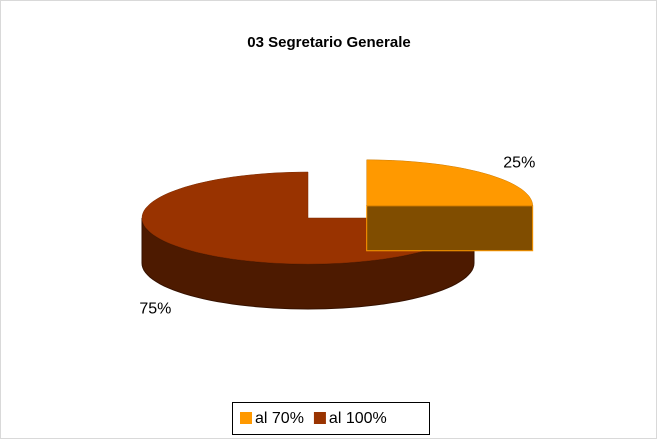 The height and width of the screenshot is (439, 657). What do you see at coordinates (450, 228) in the screenshot?
I see `slice-cut-face` at bounding box center [450, 228].